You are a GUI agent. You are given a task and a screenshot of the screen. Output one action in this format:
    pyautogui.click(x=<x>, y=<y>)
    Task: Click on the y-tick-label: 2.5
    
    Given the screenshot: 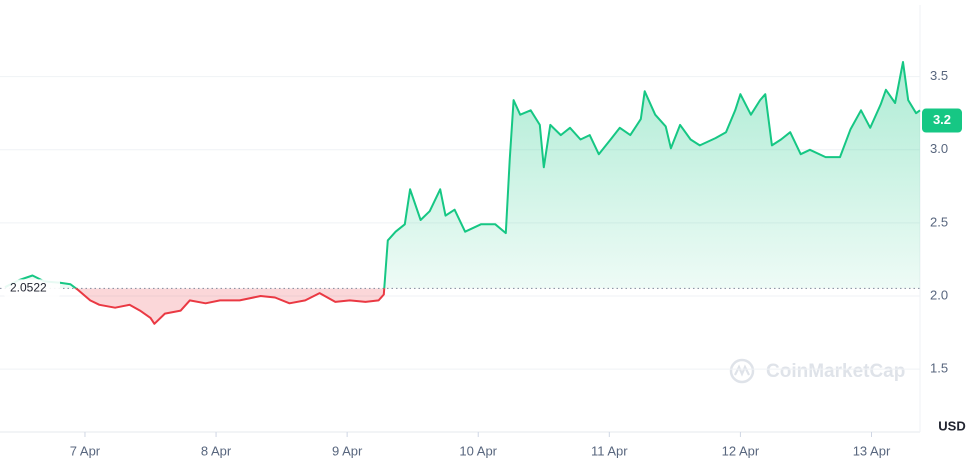 What is the action you would take?
    pyautogui.click(x=939, y=221)
    